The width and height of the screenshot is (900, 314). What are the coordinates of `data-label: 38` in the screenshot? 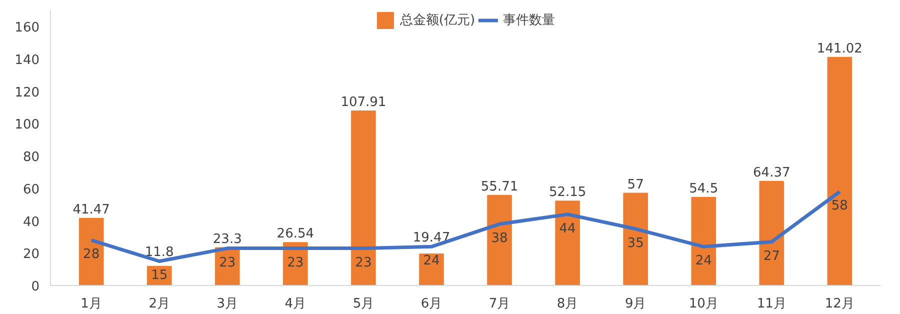 It's located at (499, 238).